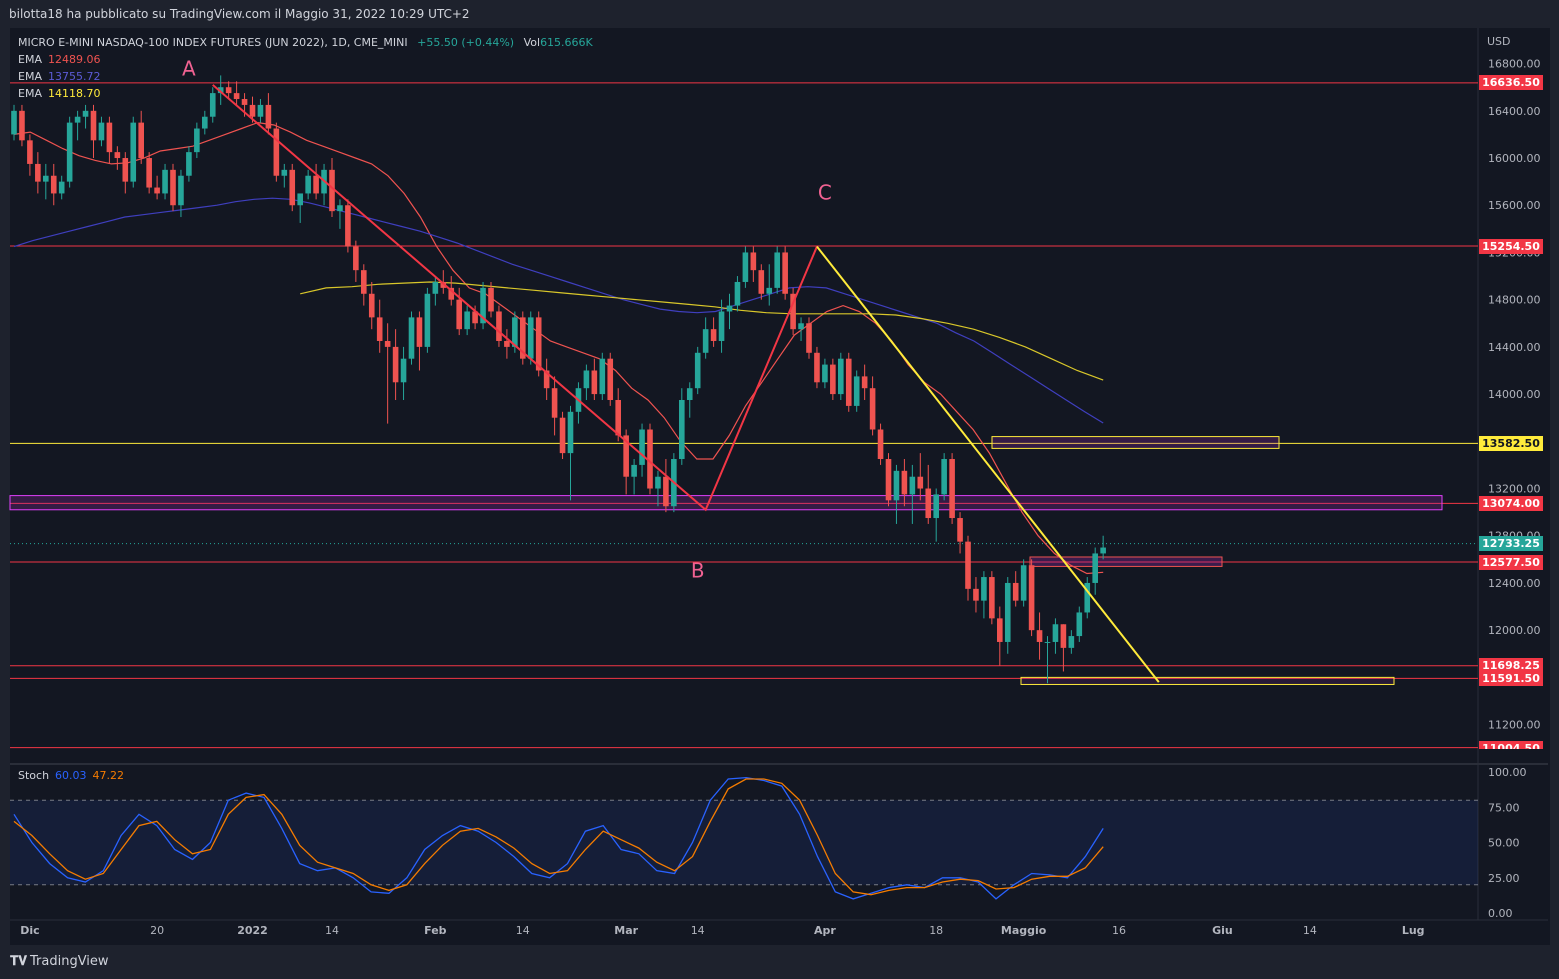  Describe the element at coordinates (1119, 930) in the screenshot. I see `time-tick-label: 16` at that location.